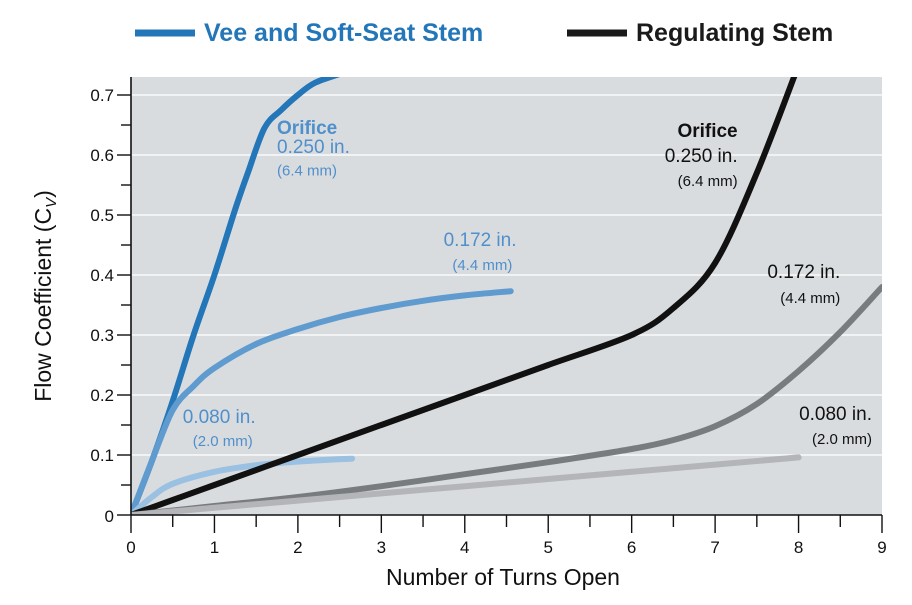  Describe the element at coordinates (297, 547) in the screenshot. I see `x-tick-label: 2` at that location.